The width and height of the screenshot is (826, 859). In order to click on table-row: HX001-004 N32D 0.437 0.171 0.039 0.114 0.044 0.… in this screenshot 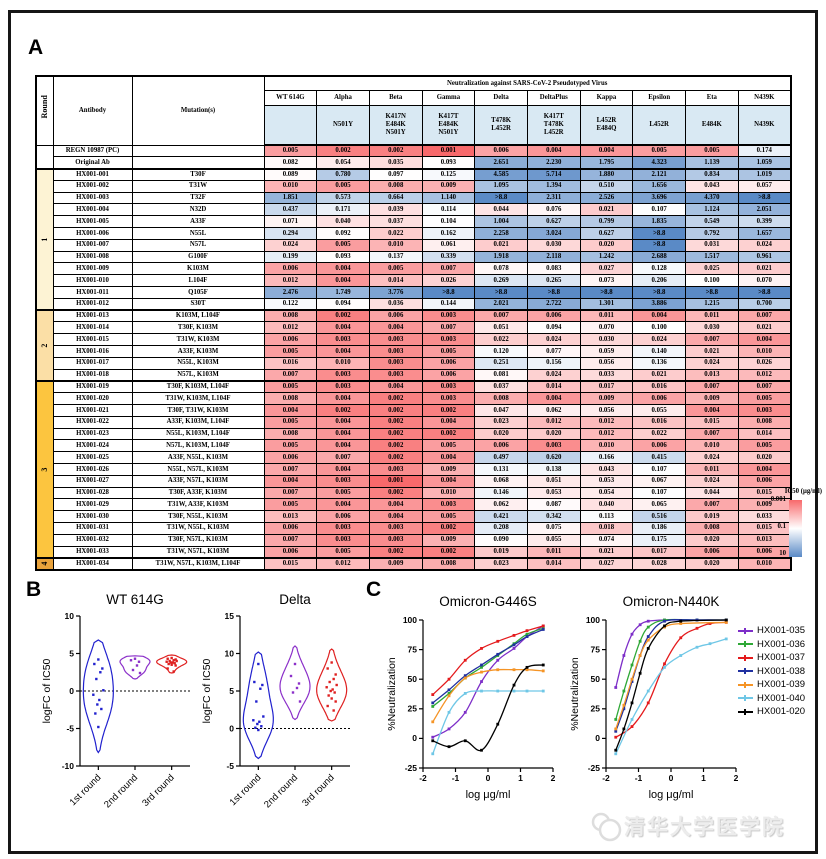, I will do `click(414, 210)`.